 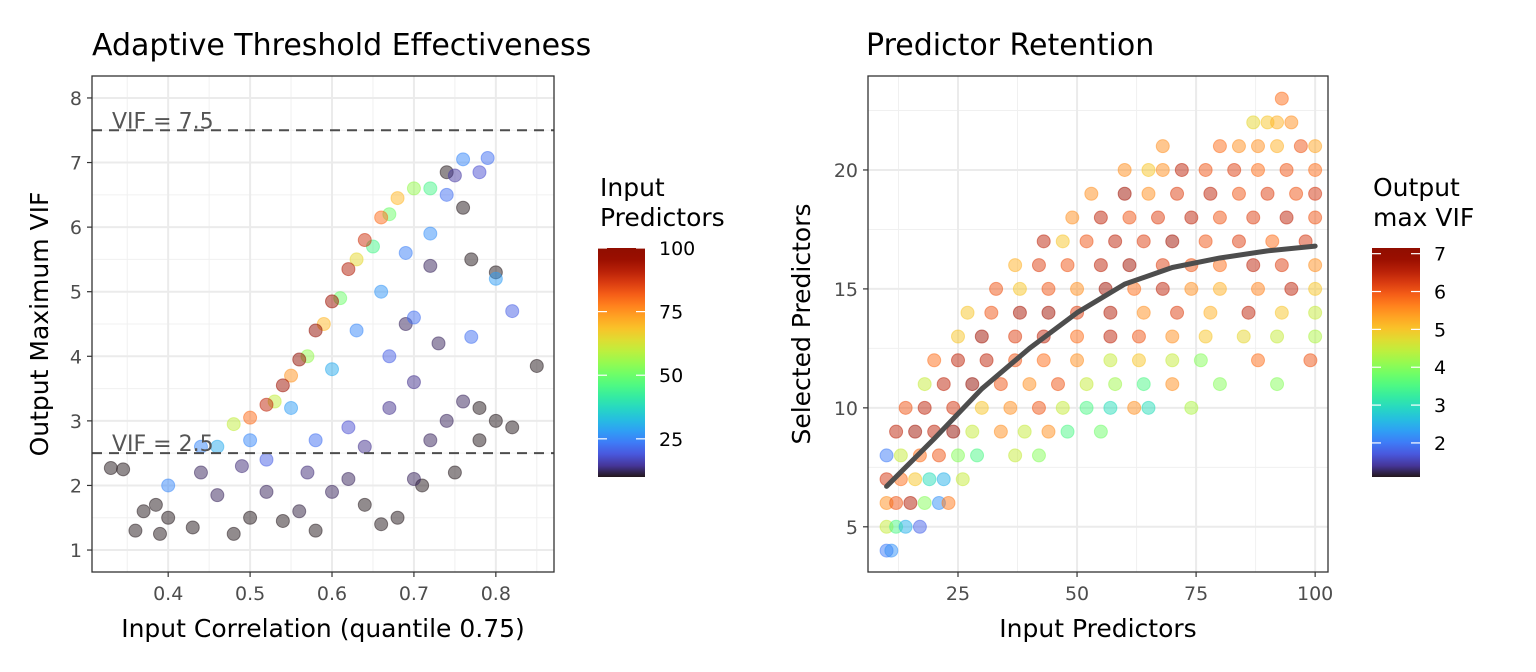 What do you see at coordinates (1440, 368) in the screenshot?
I see `colorbar-tick-label: 4` at bounding box center [1440, 368].